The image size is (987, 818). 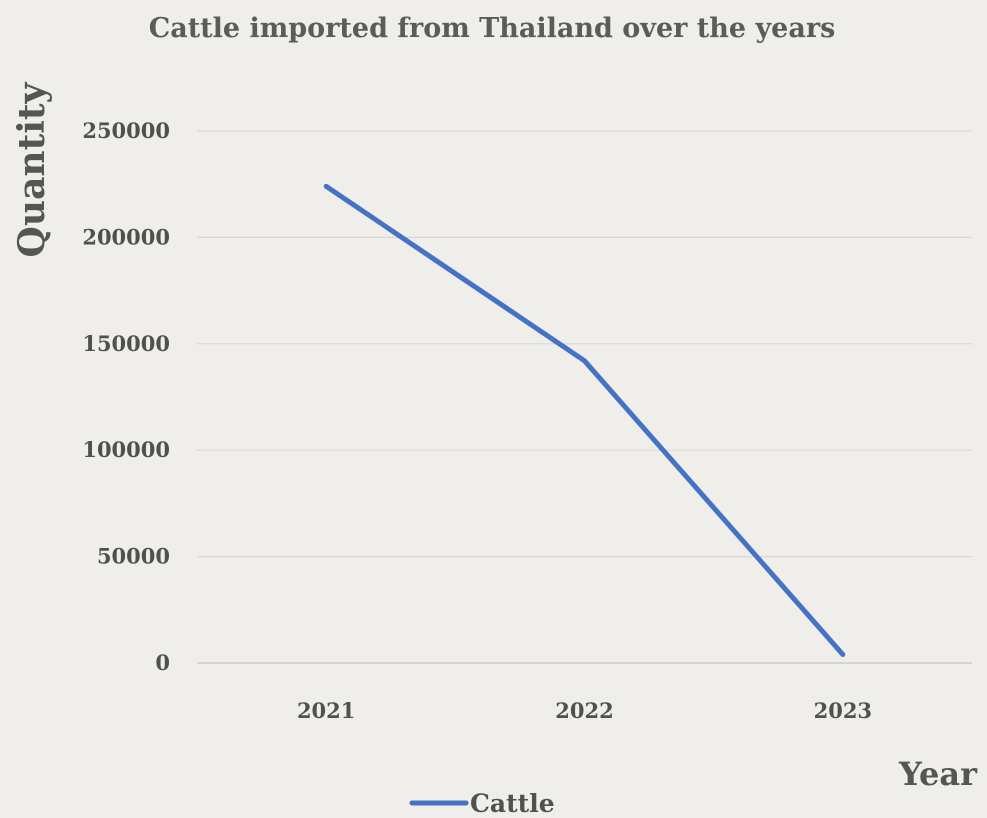 What do you see at coordinates (126, 396) in the screenshot?
I see `y-axis-ticks: 0 50000 100000 150000 200000 250000` at bounding box center [126, 396].